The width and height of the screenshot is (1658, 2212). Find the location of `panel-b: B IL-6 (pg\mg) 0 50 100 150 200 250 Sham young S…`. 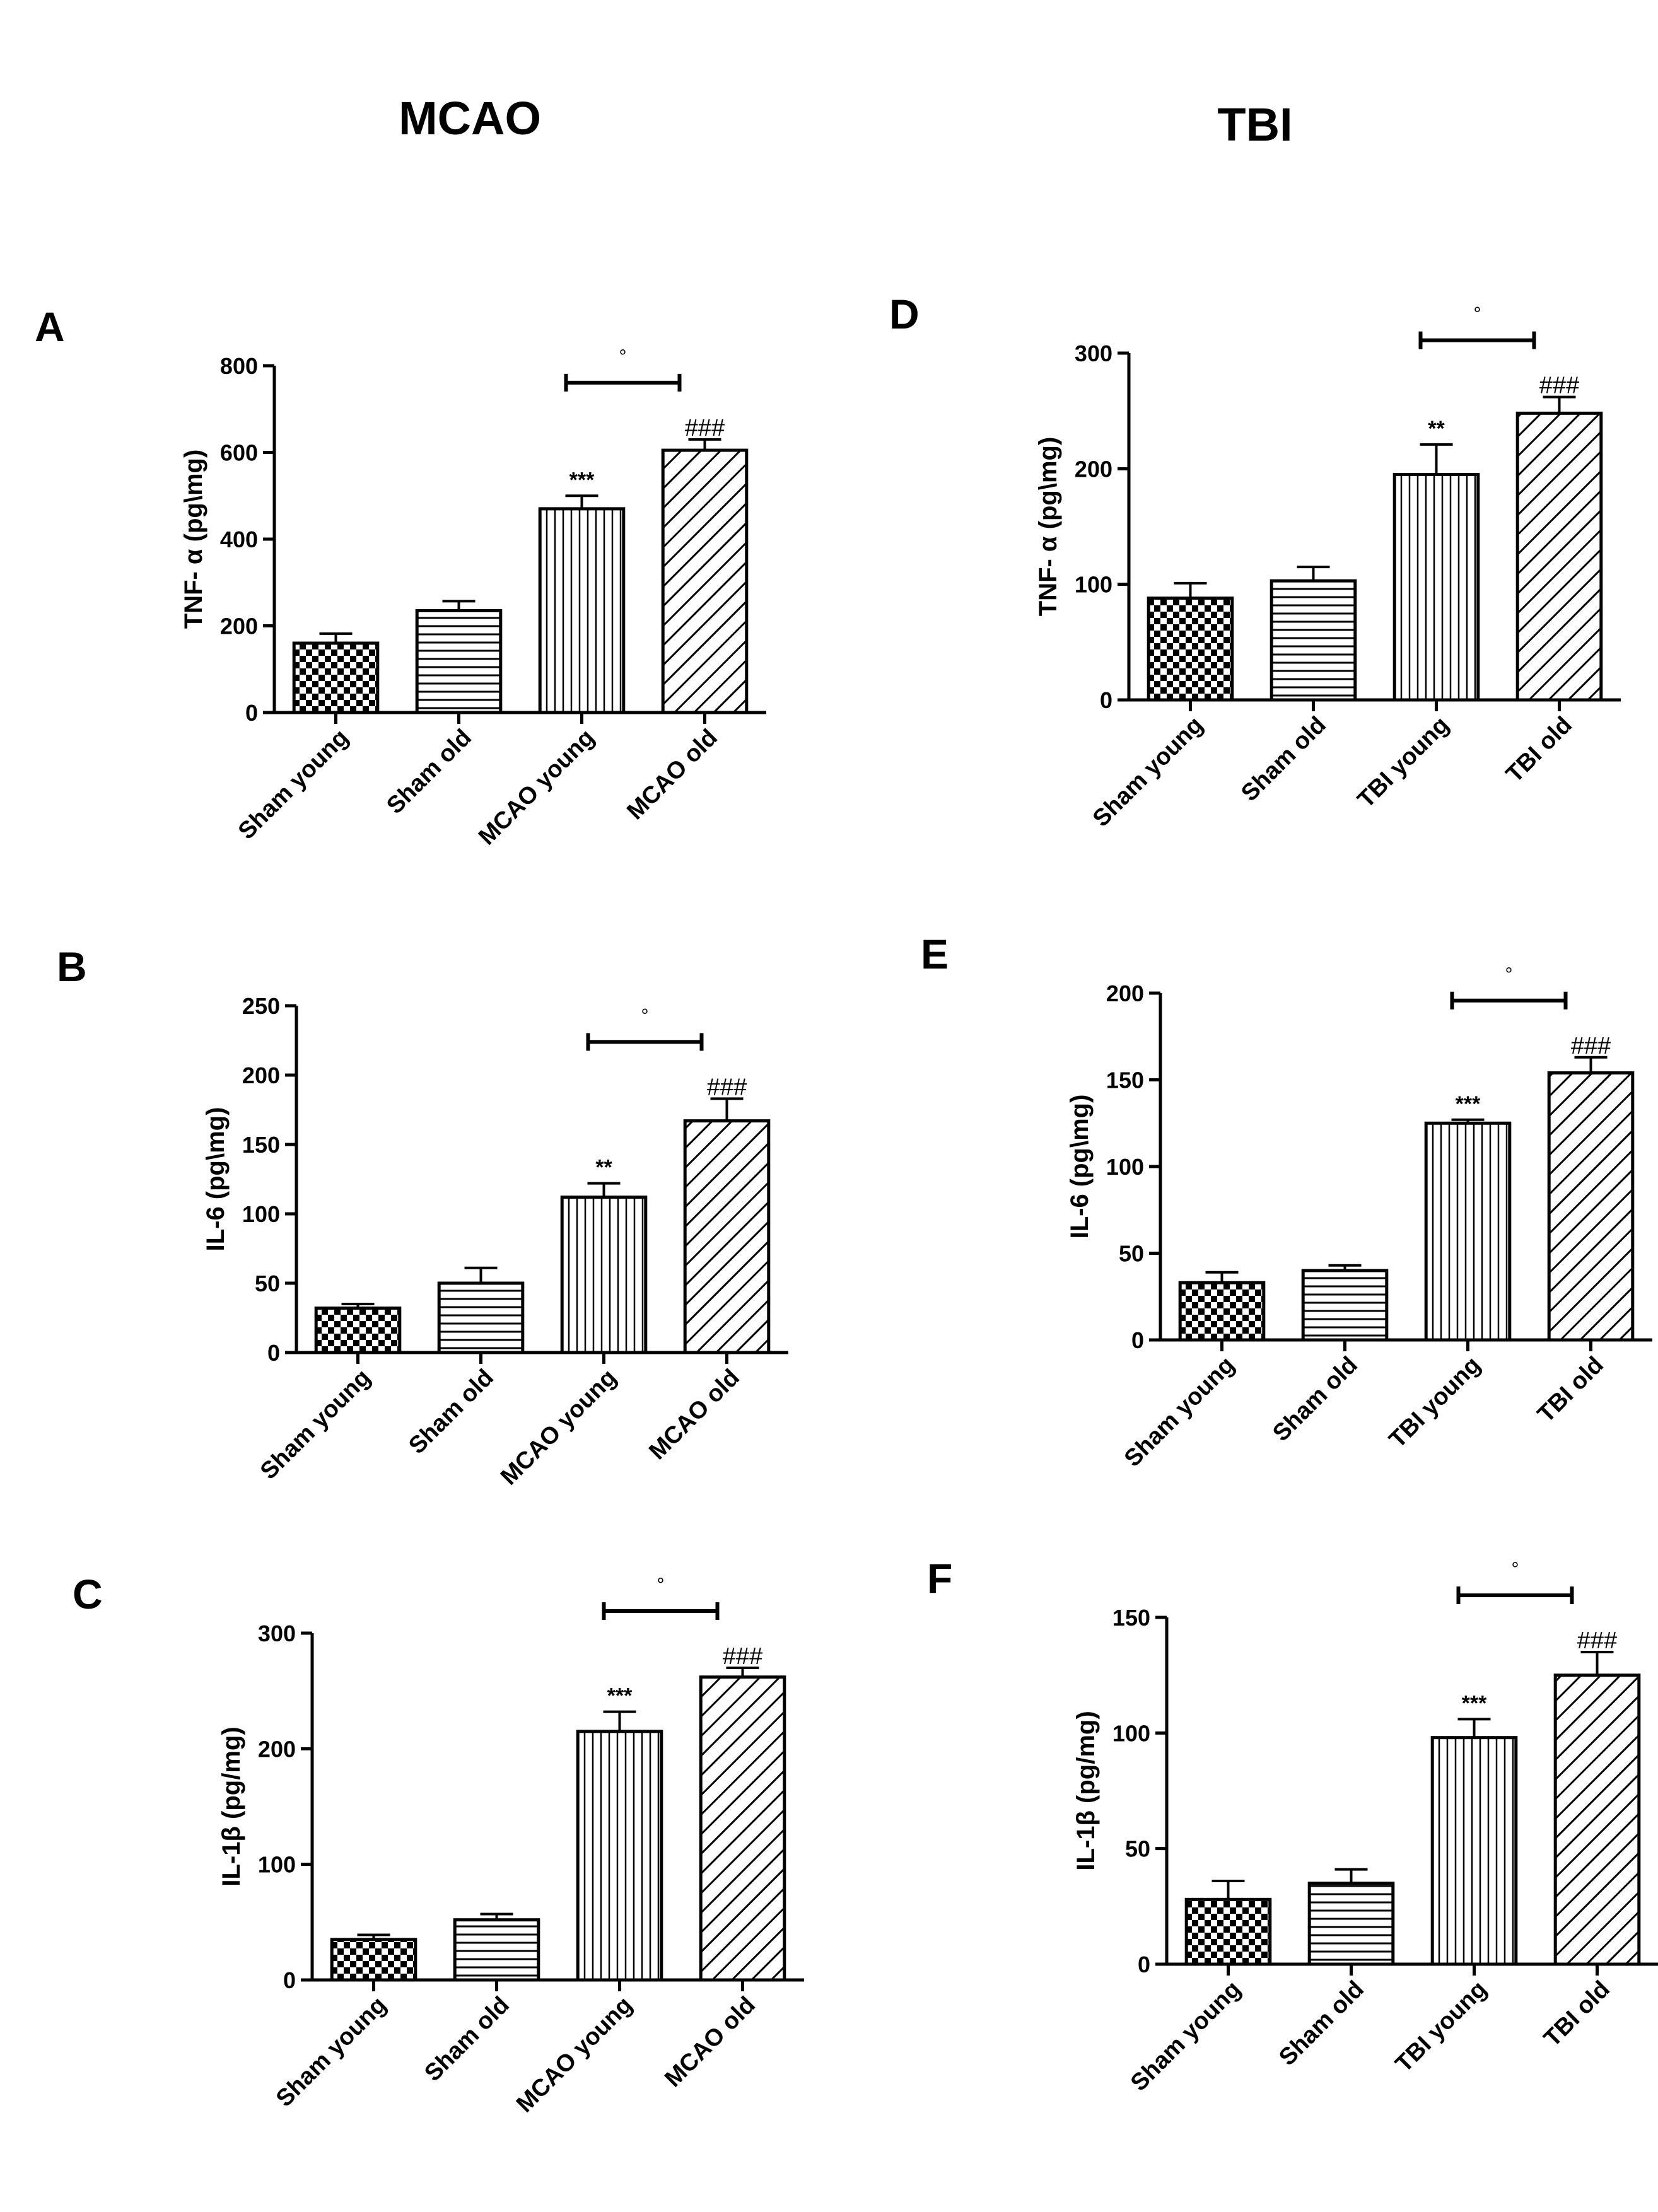

panel-b: B IL-6 (pg\mg) 0 50 100 150 200 250 Sham young S… is located at coordinates (429, 1239).